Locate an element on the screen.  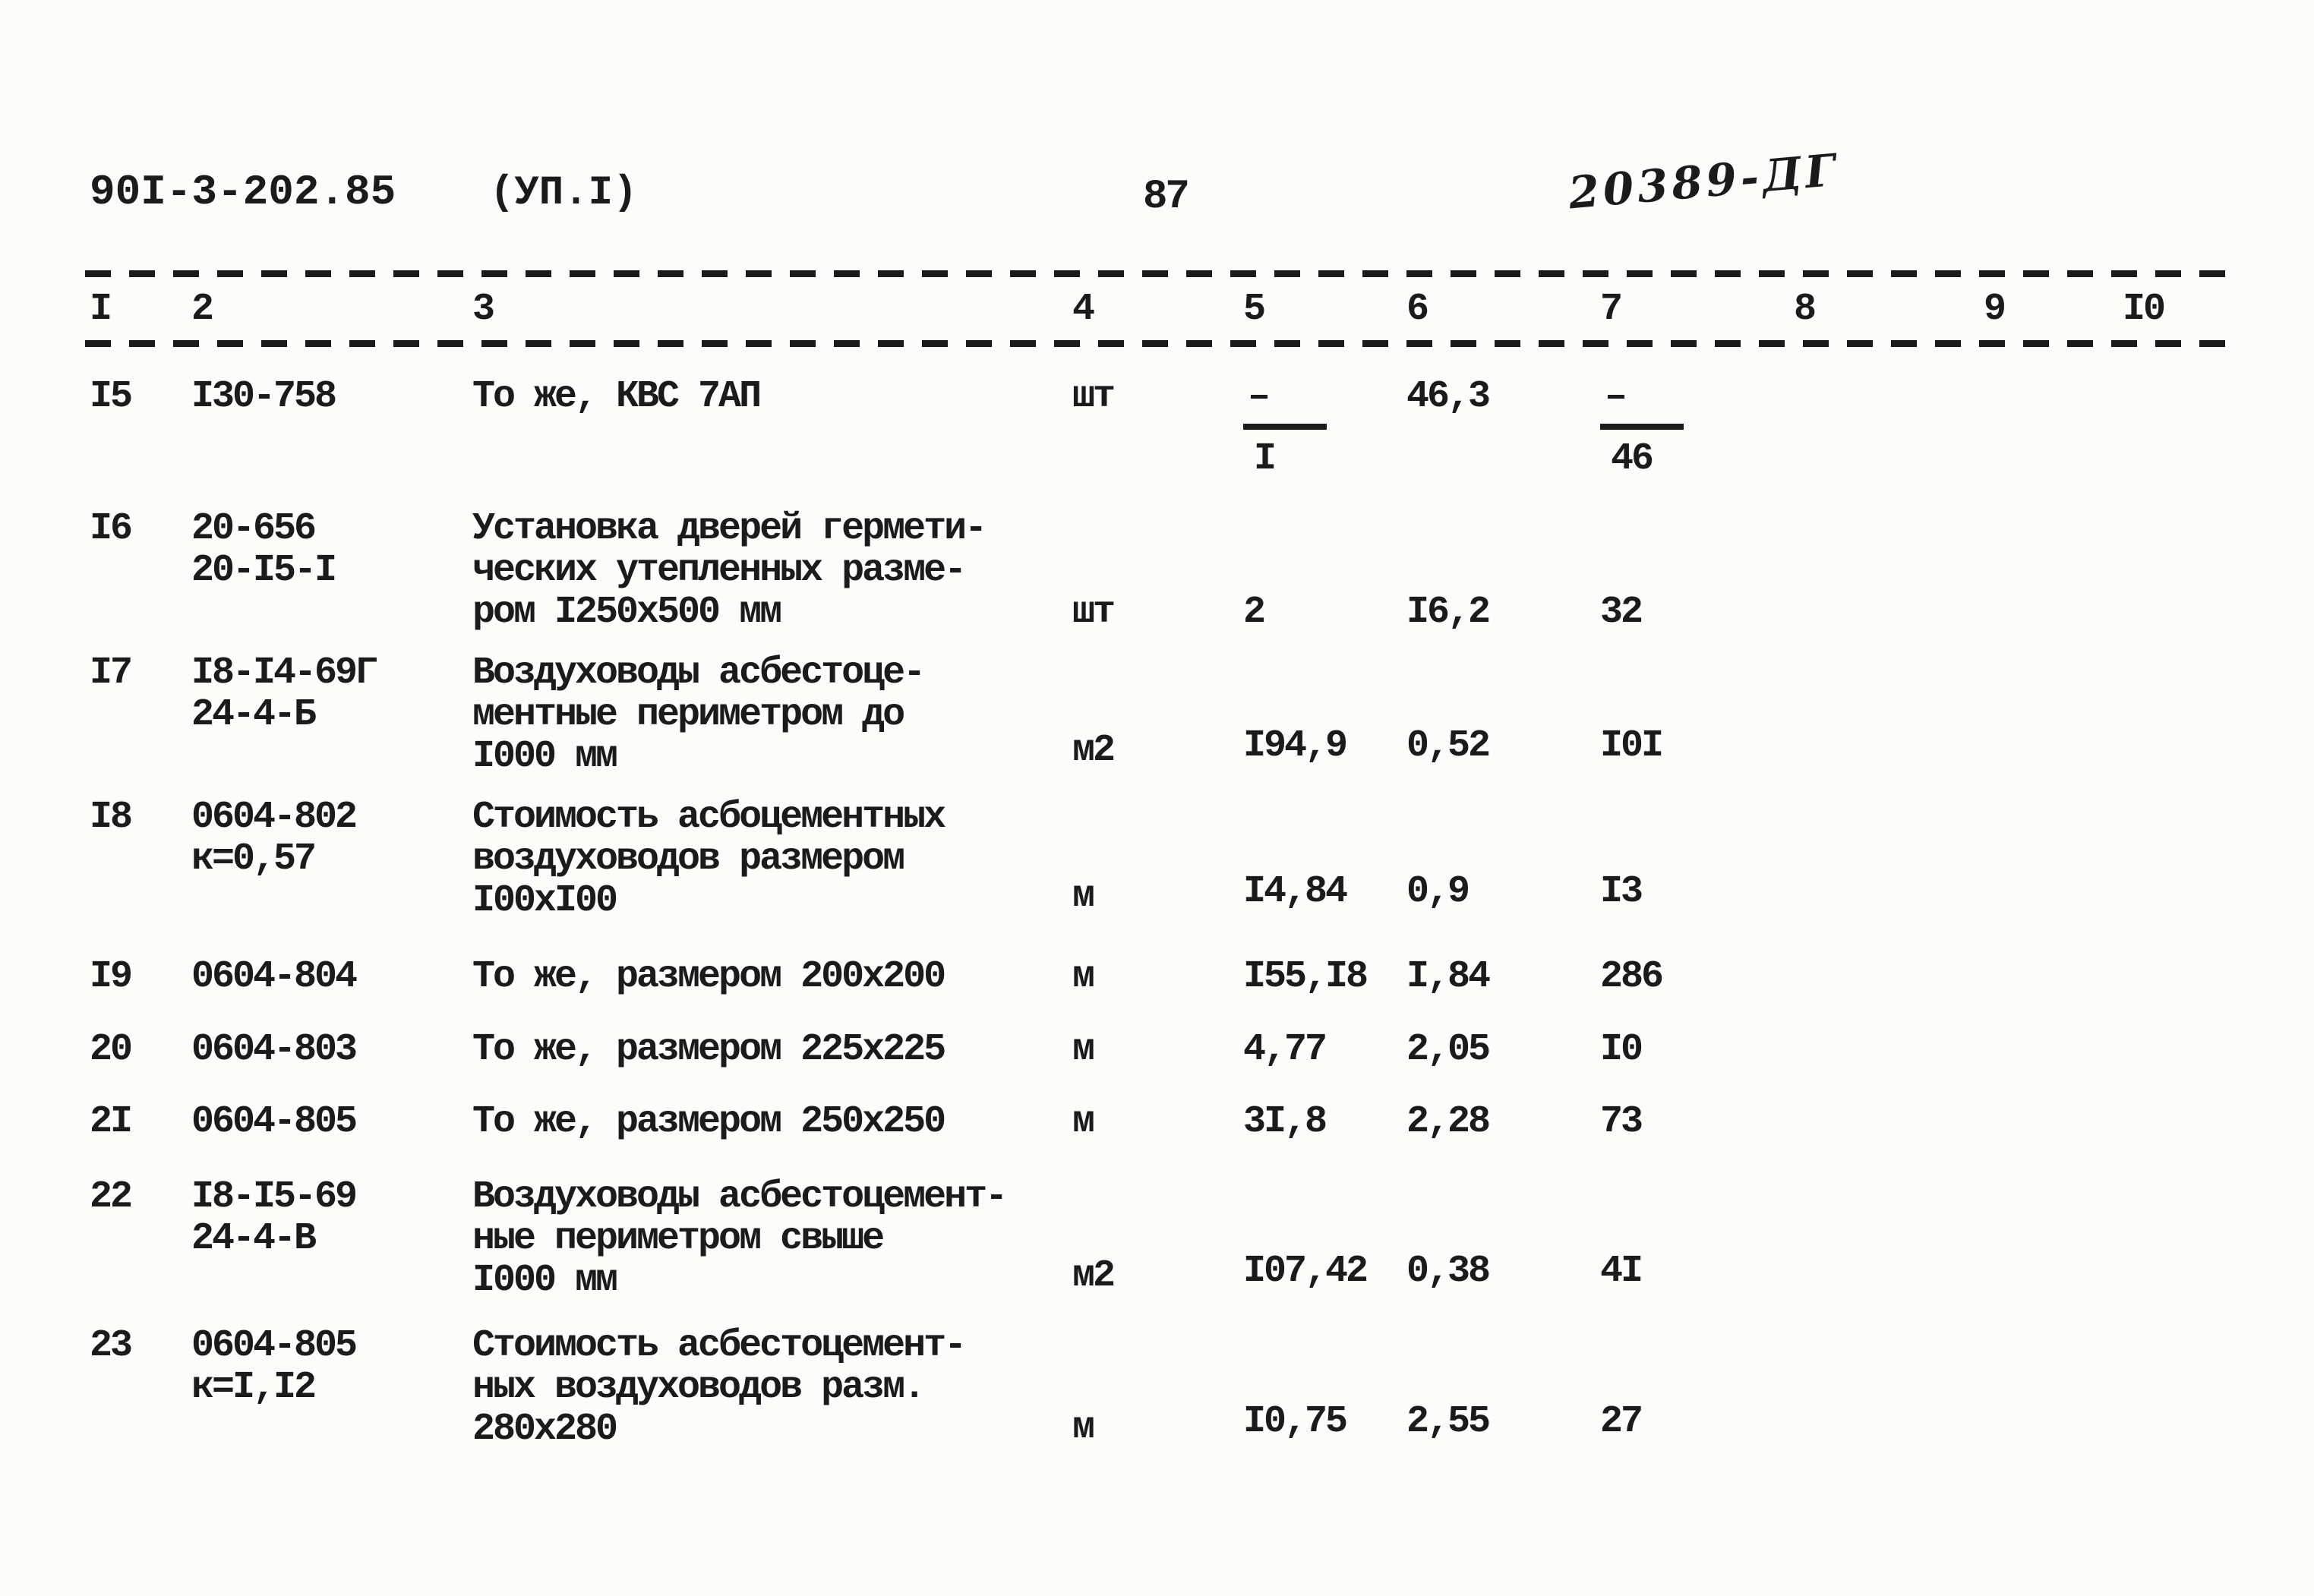
unit-price-cell: I,84 is located at coordinates (1449, 976).